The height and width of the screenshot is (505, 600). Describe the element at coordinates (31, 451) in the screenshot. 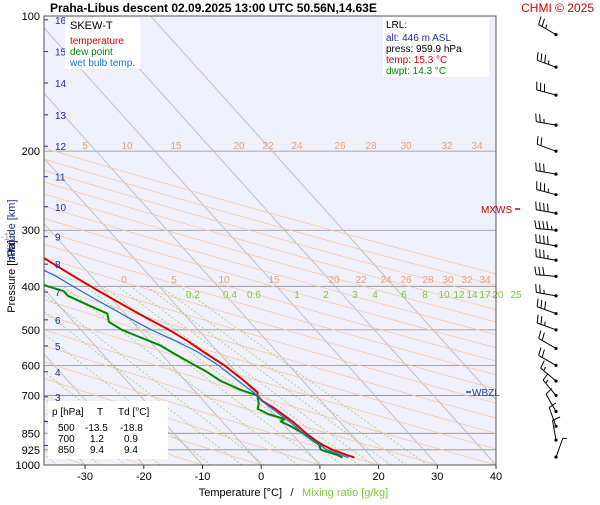

I see `y-tick-label: 925` at that location.